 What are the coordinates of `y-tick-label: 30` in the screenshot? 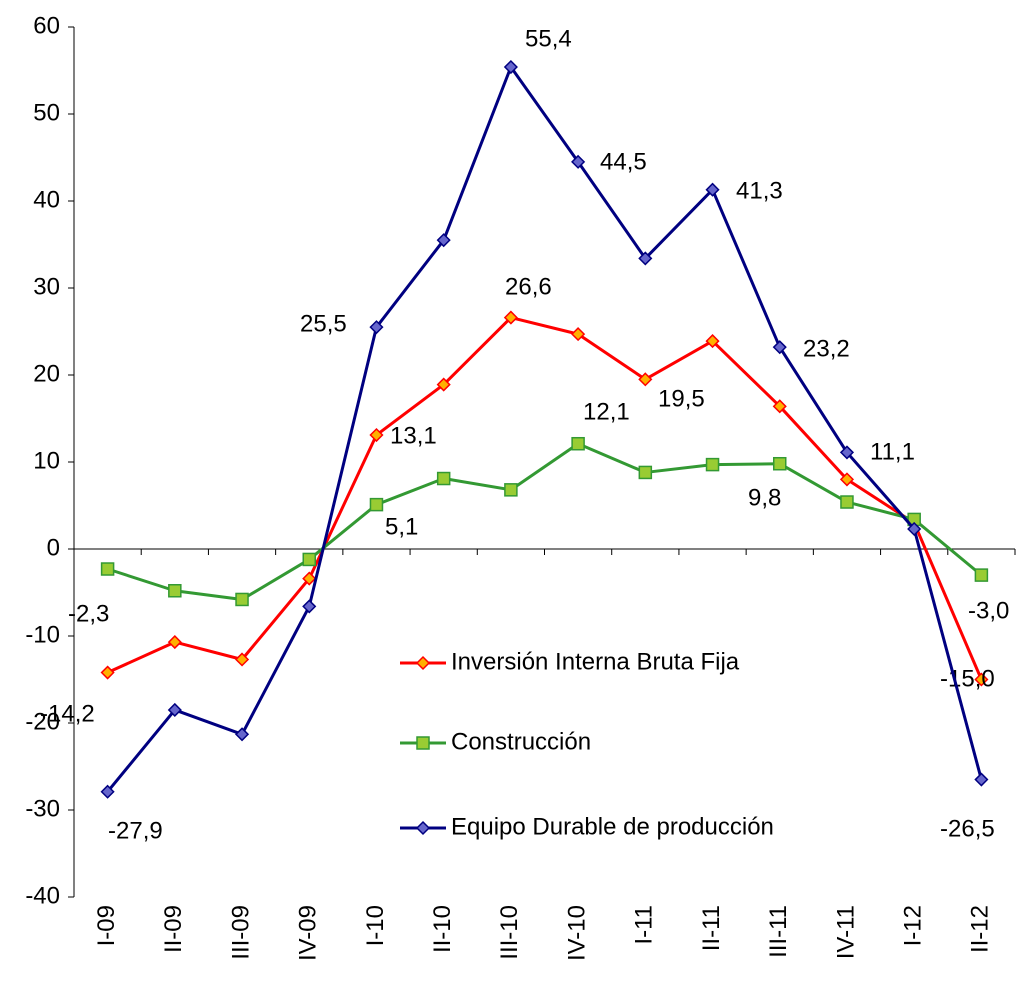 It's located at (46, 286).